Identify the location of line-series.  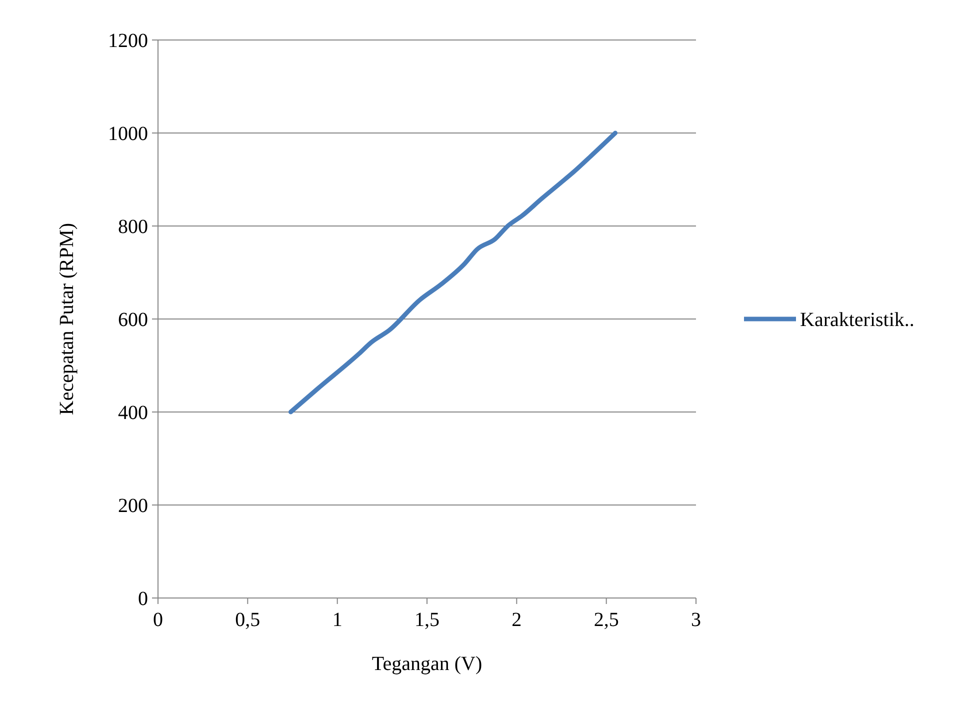
(453, 272).